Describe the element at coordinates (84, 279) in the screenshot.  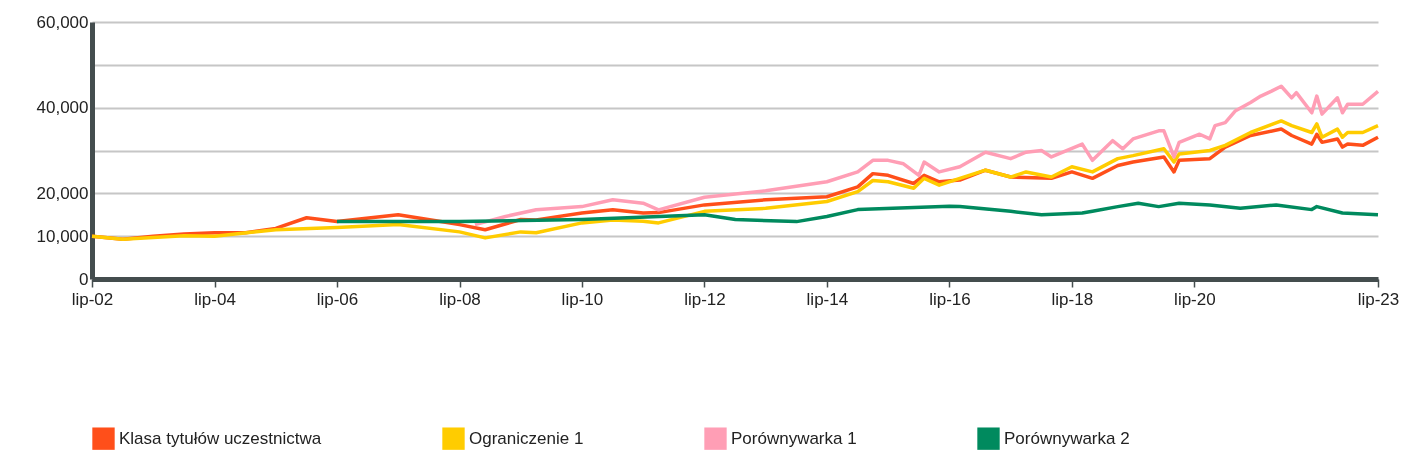
I see `y-tick-label: 0` at that location.